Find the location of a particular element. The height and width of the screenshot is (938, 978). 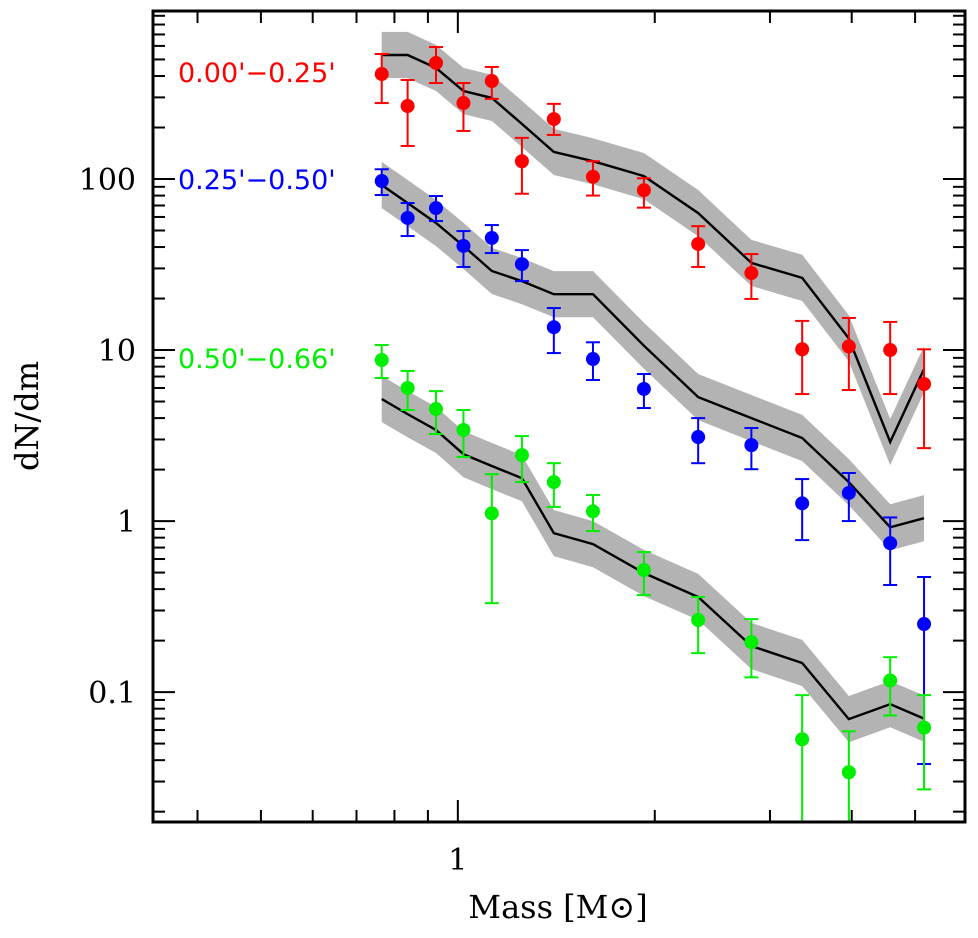

series-label-0: 0.00'−0.25' is located at coordinates (257, 73).